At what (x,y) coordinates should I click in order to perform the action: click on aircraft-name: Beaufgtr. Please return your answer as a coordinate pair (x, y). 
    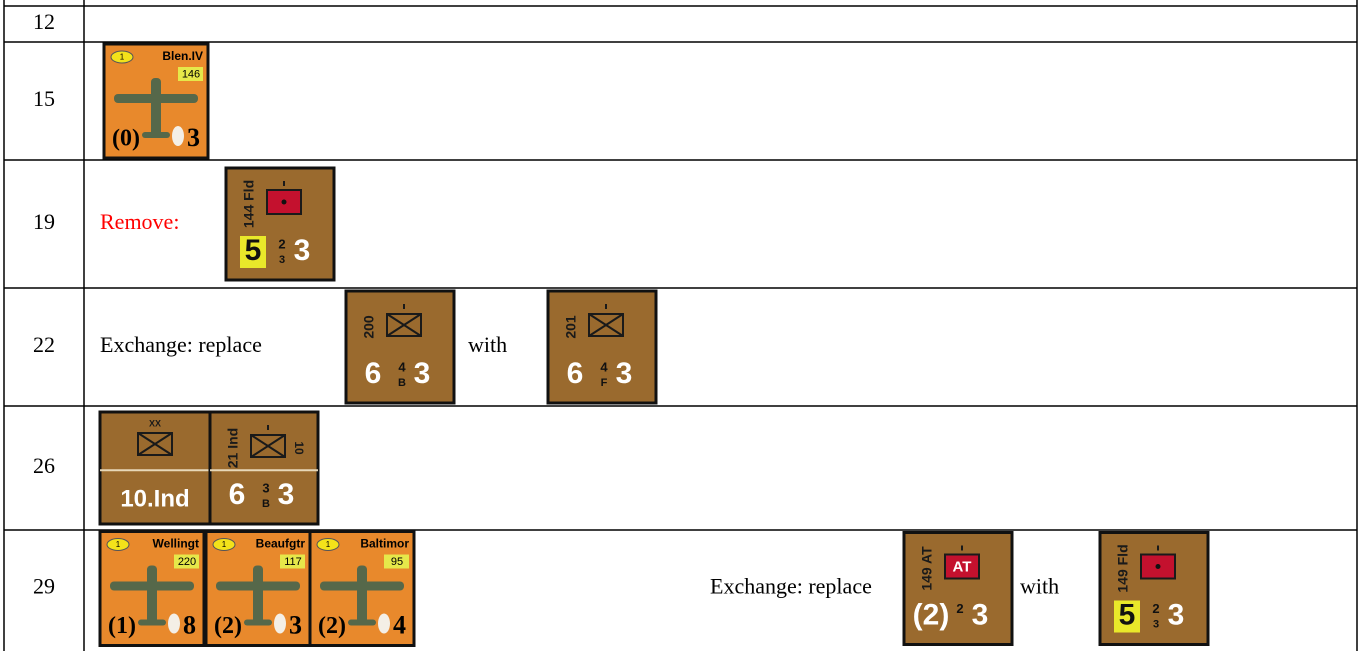
    Looking at the image, I should click on (281, 544).